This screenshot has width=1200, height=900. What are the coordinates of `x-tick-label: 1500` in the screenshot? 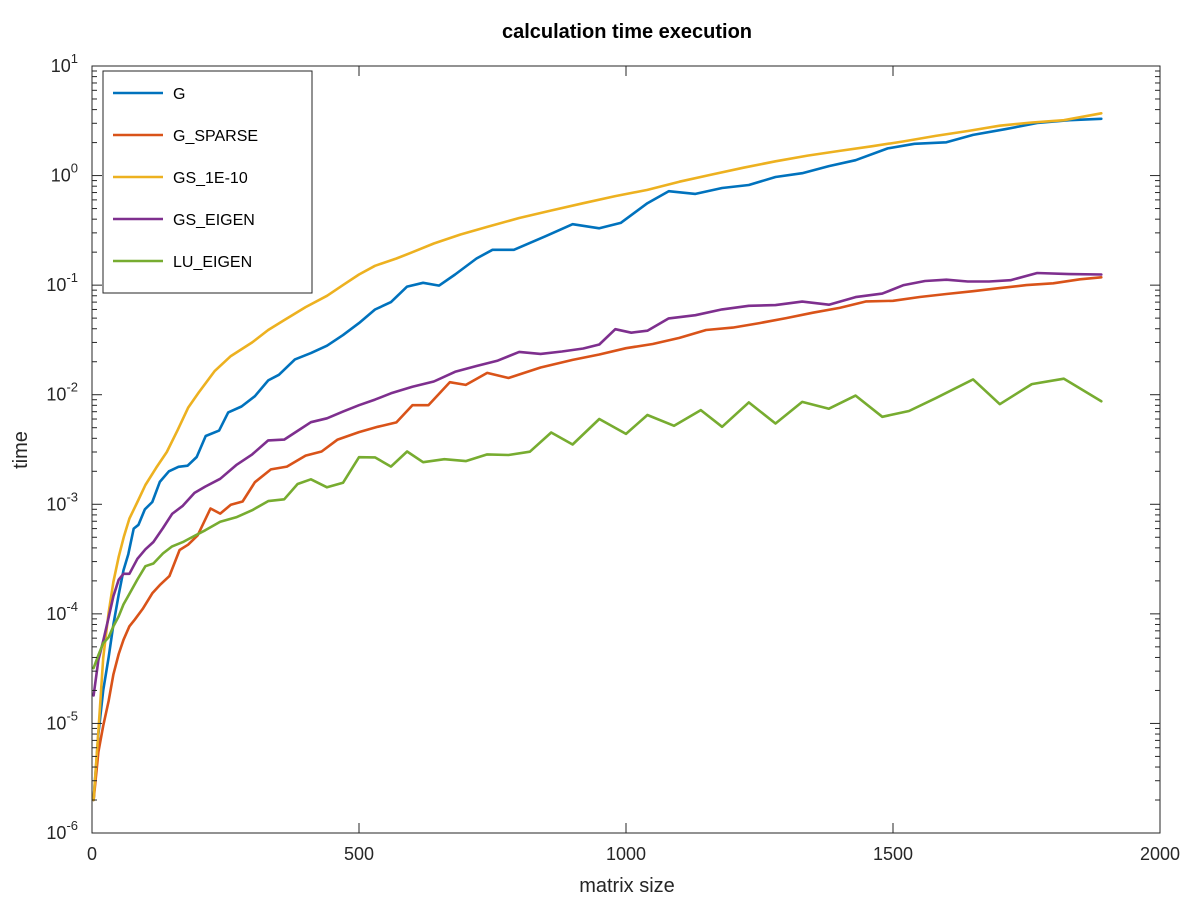 It's located at (893, 854).